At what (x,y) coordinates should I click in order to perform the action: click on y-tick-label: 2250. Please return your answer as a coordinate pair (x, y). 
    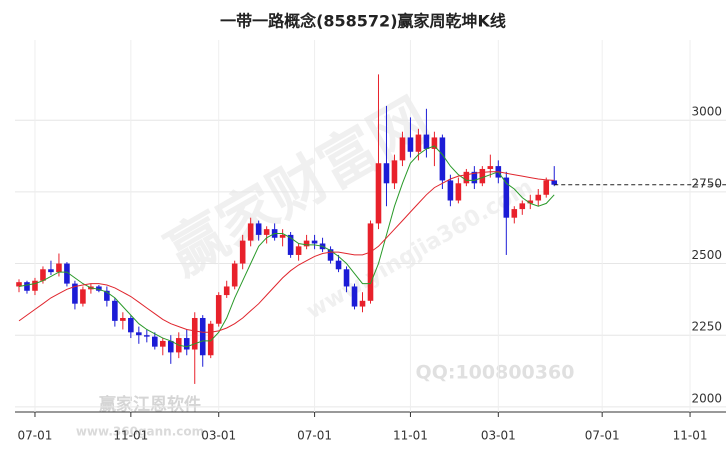
    Looking at the image, I should click on (706, 327).